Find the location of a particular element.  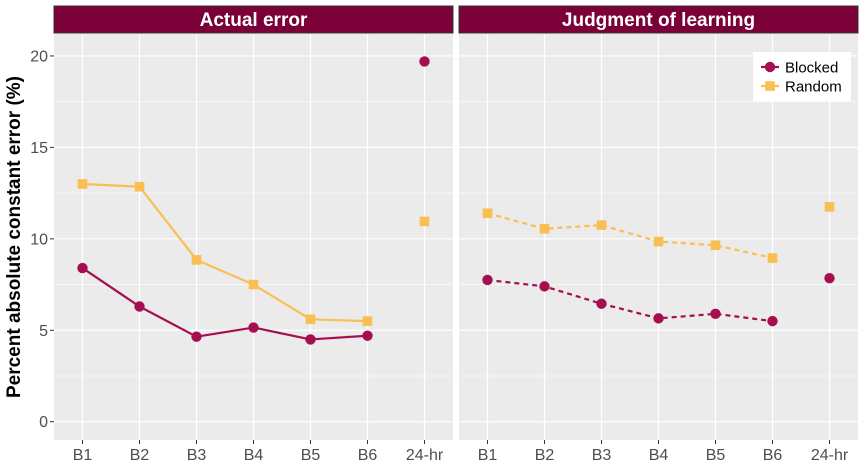

legend-box is located at coordinates (802, 76).